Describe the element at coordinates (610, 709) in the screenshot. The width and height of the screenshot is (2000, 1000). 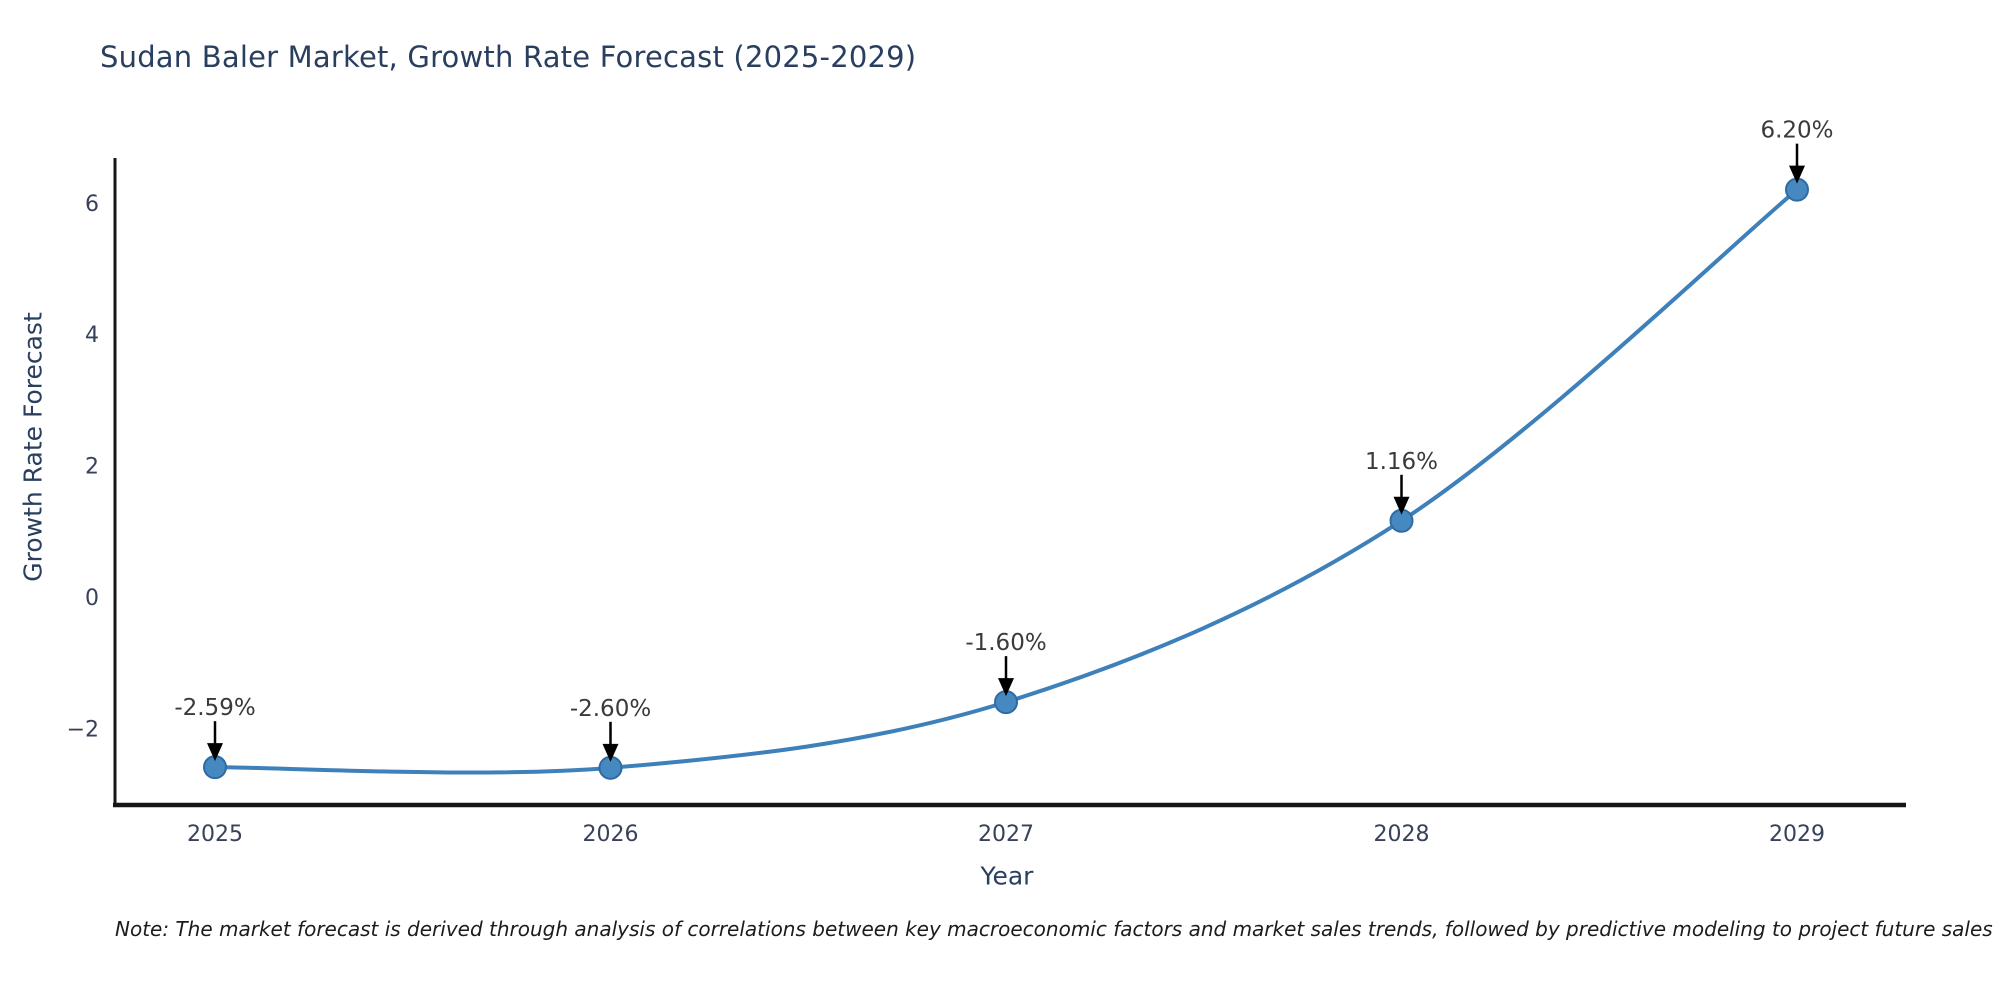
I see `point-annotation-label: -2.60%` at that location.